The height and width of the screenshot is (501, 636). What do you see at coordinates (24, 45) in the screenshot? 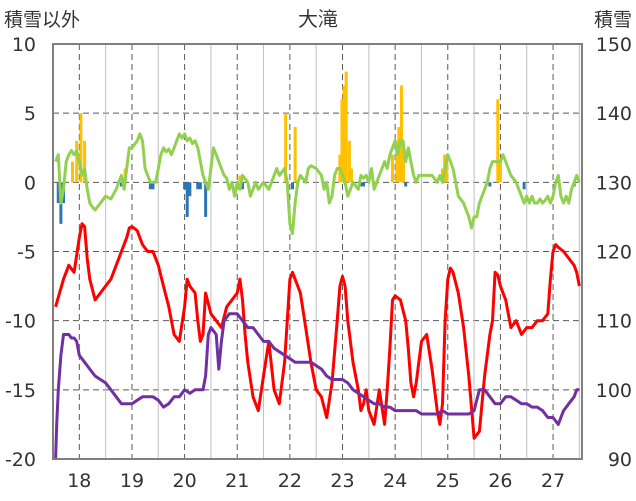
I see `y-left-tick-label: 10` at bounding box center [24, 45].